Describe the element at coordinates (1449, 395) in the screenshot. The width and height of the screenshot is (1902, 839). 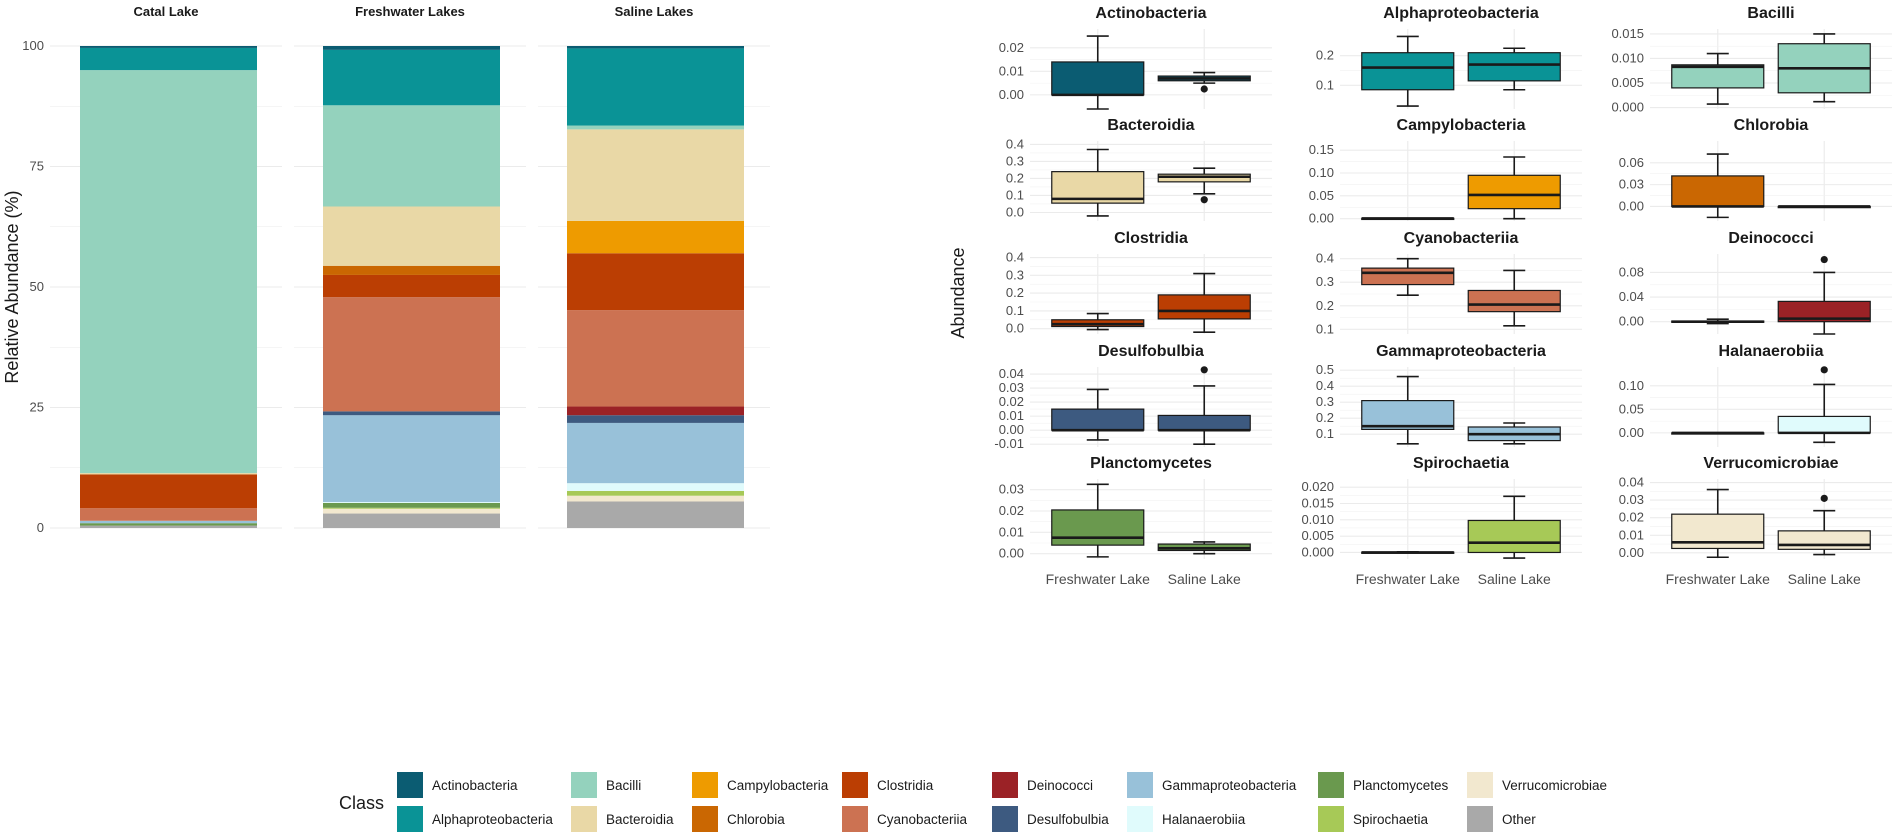
I see `panel-gammaproteobacteria: 0.10.20.30.40.5 Gammaproteobacteria` at that location.